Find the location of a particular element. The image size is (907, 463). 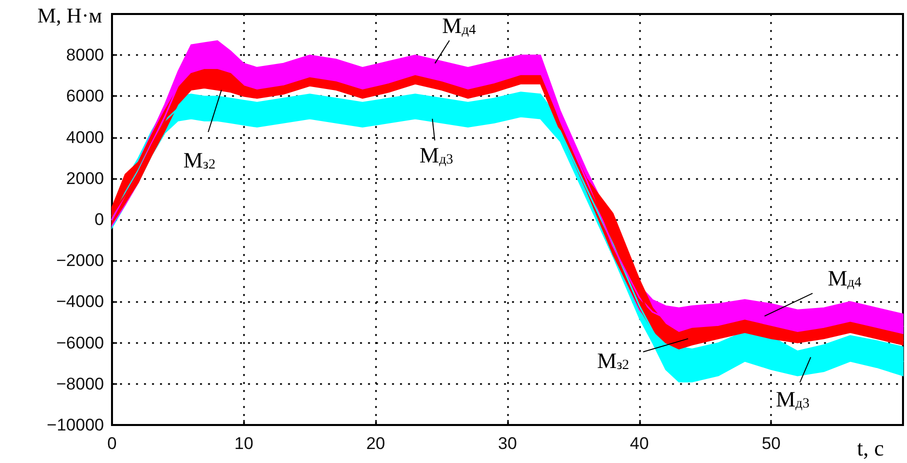

y-axis-title: М, Н·м is located at coordinates (69, 16).